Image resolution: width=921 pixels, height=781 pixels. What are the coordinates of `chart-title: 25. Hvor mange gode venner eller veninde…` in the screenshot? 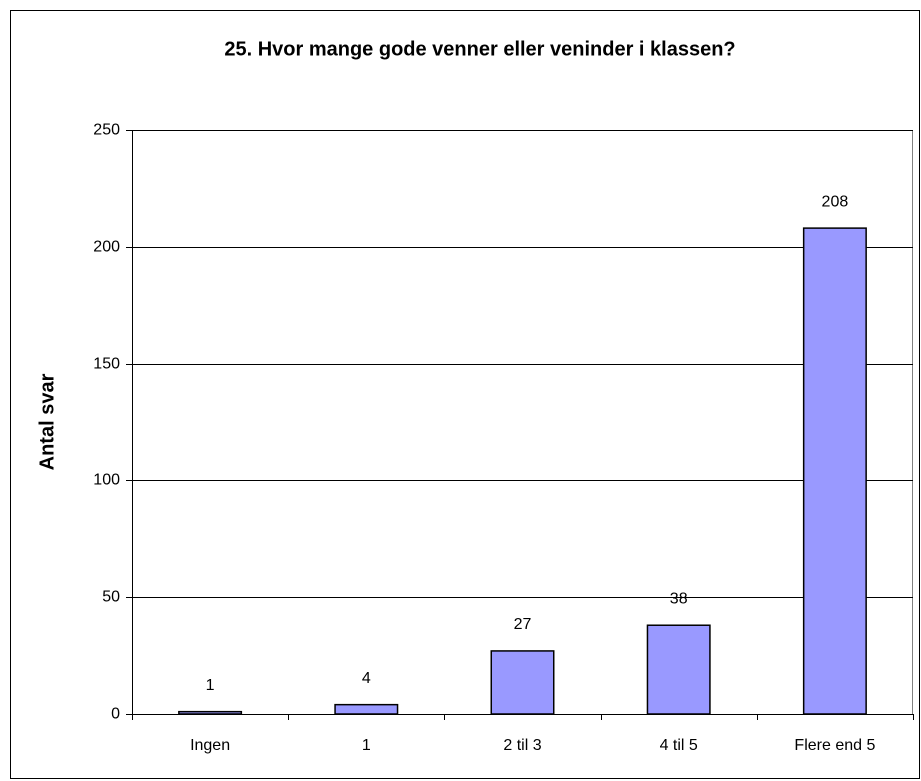 It's located at (479, 49).